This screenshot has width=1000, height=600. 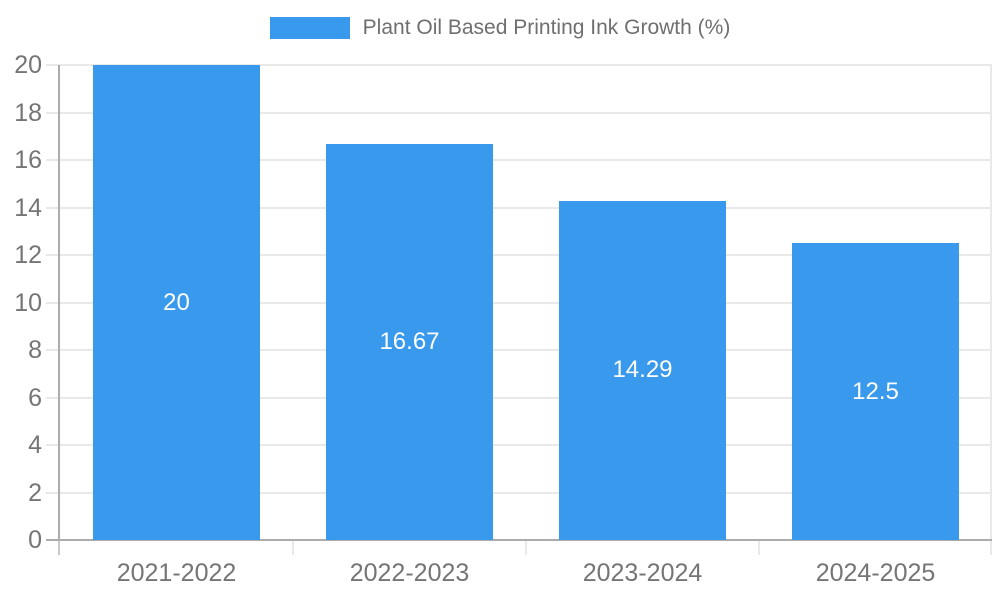 What do you see at coordinates (409, 573) in the screenshot?
I see `x-tick-label: 2022-2023` at bounding box center [409, 573].